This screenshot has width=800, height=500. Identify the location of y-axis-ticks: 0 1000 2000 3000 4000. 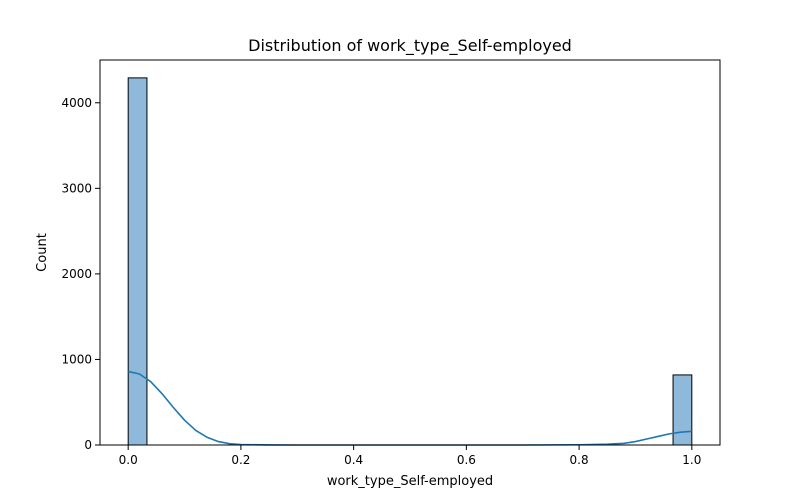
(80, 274).